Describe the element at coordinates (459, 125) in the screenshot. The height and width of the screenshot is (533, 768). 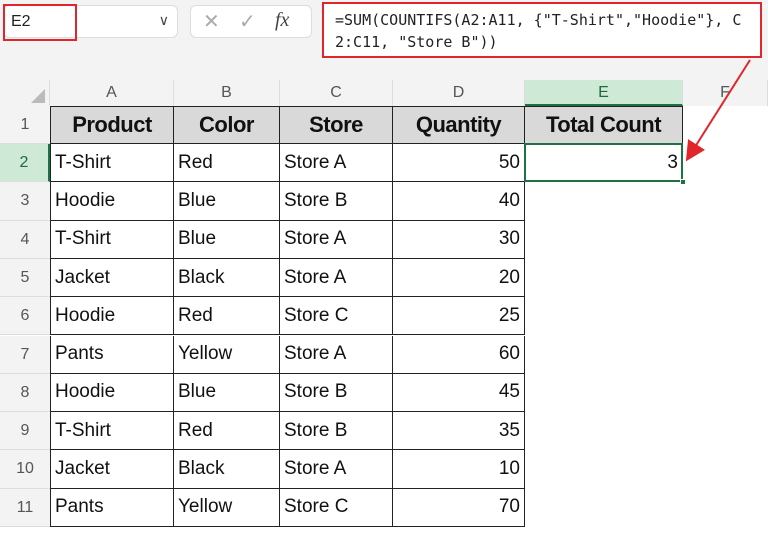
I see `header-cell-quantity: Quantity` at that location.